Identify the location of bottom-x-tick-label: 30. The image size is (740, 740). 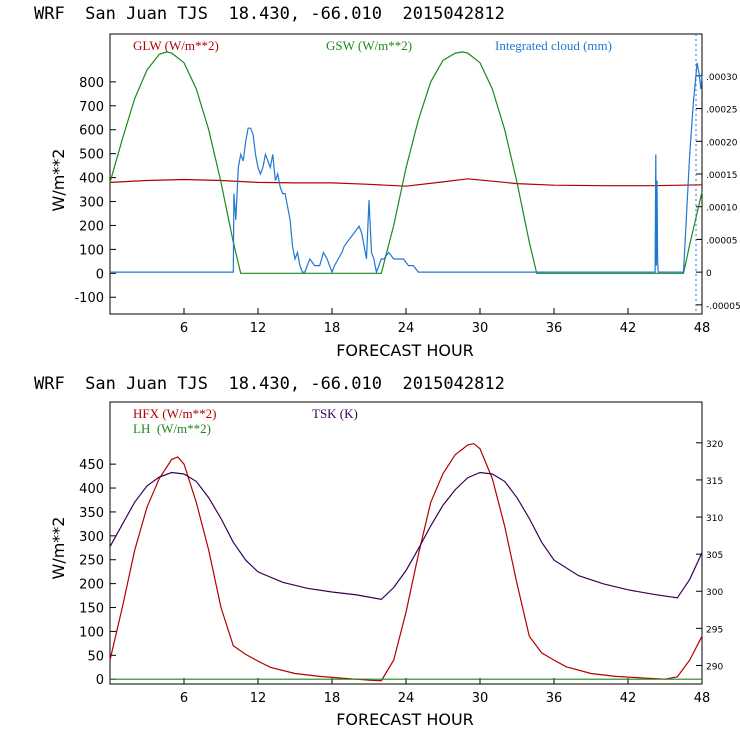
(480, 698).